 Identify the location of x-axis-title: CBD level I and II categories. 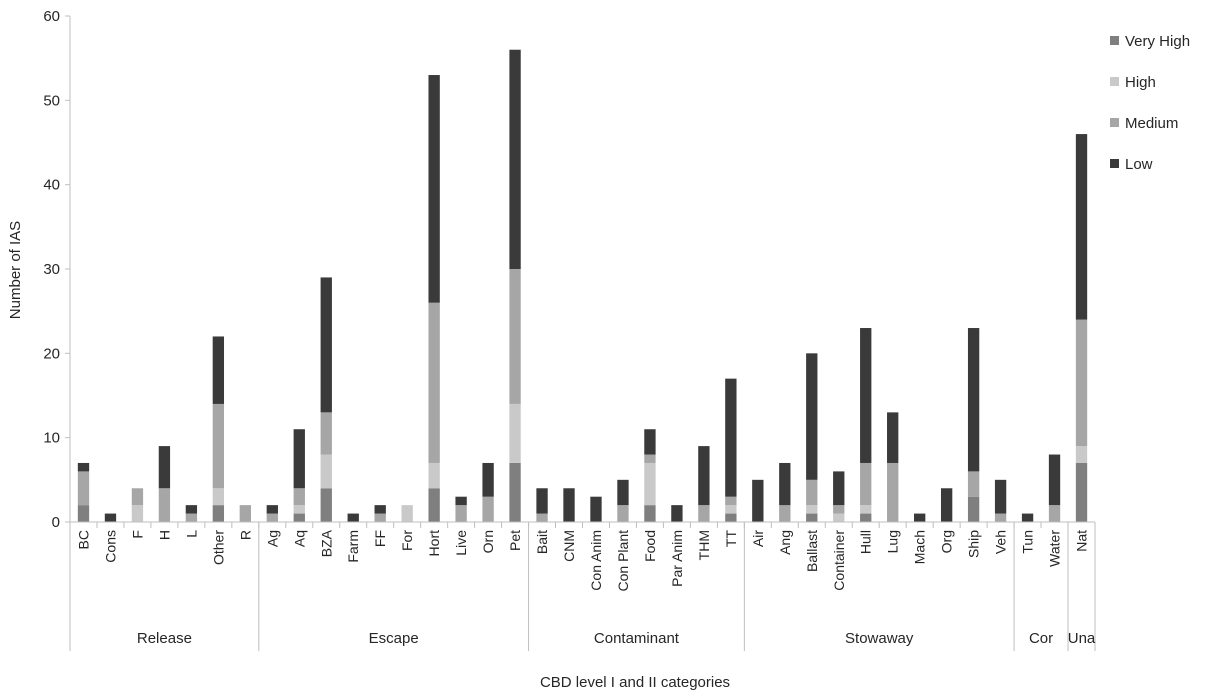
(635, 682).